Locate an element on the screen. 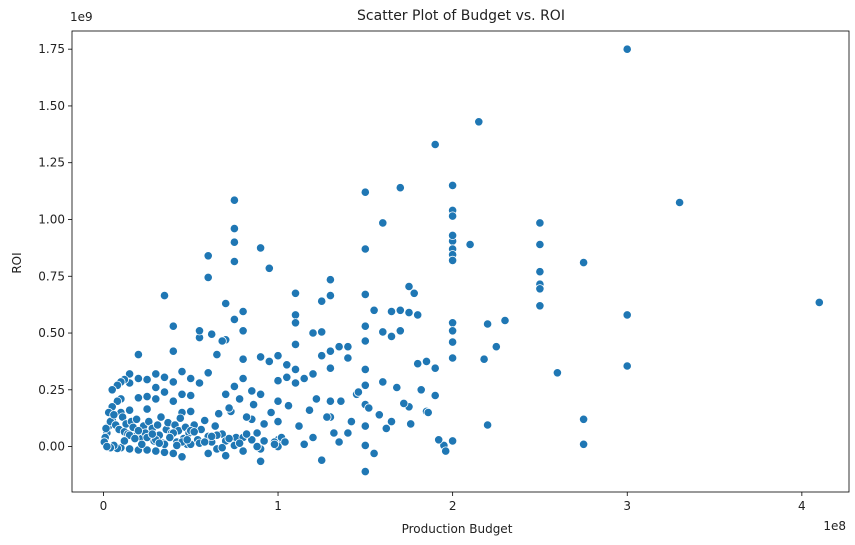  x-tick-label: 0 is located at coordinates (104, 506).